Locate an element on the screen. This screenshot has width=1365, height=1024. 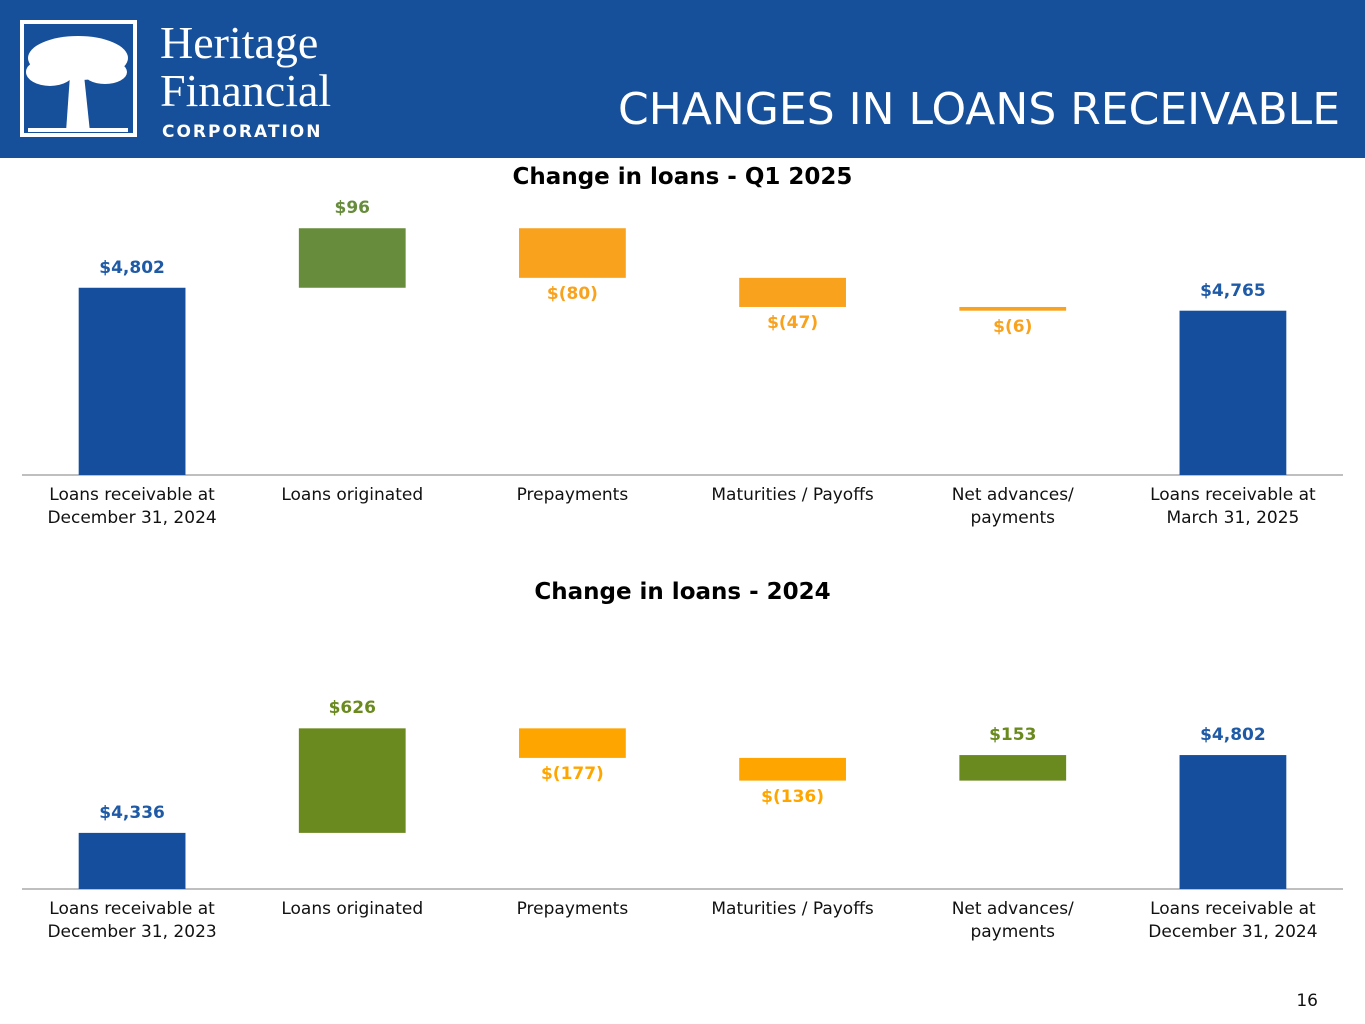
logo-frame is located at coordinates (78, 78).